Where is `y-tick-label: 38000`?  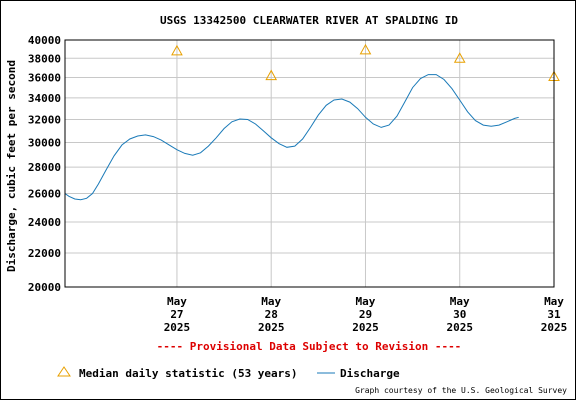
y-tick-label: 38000 is located at coordinates (44, 58).